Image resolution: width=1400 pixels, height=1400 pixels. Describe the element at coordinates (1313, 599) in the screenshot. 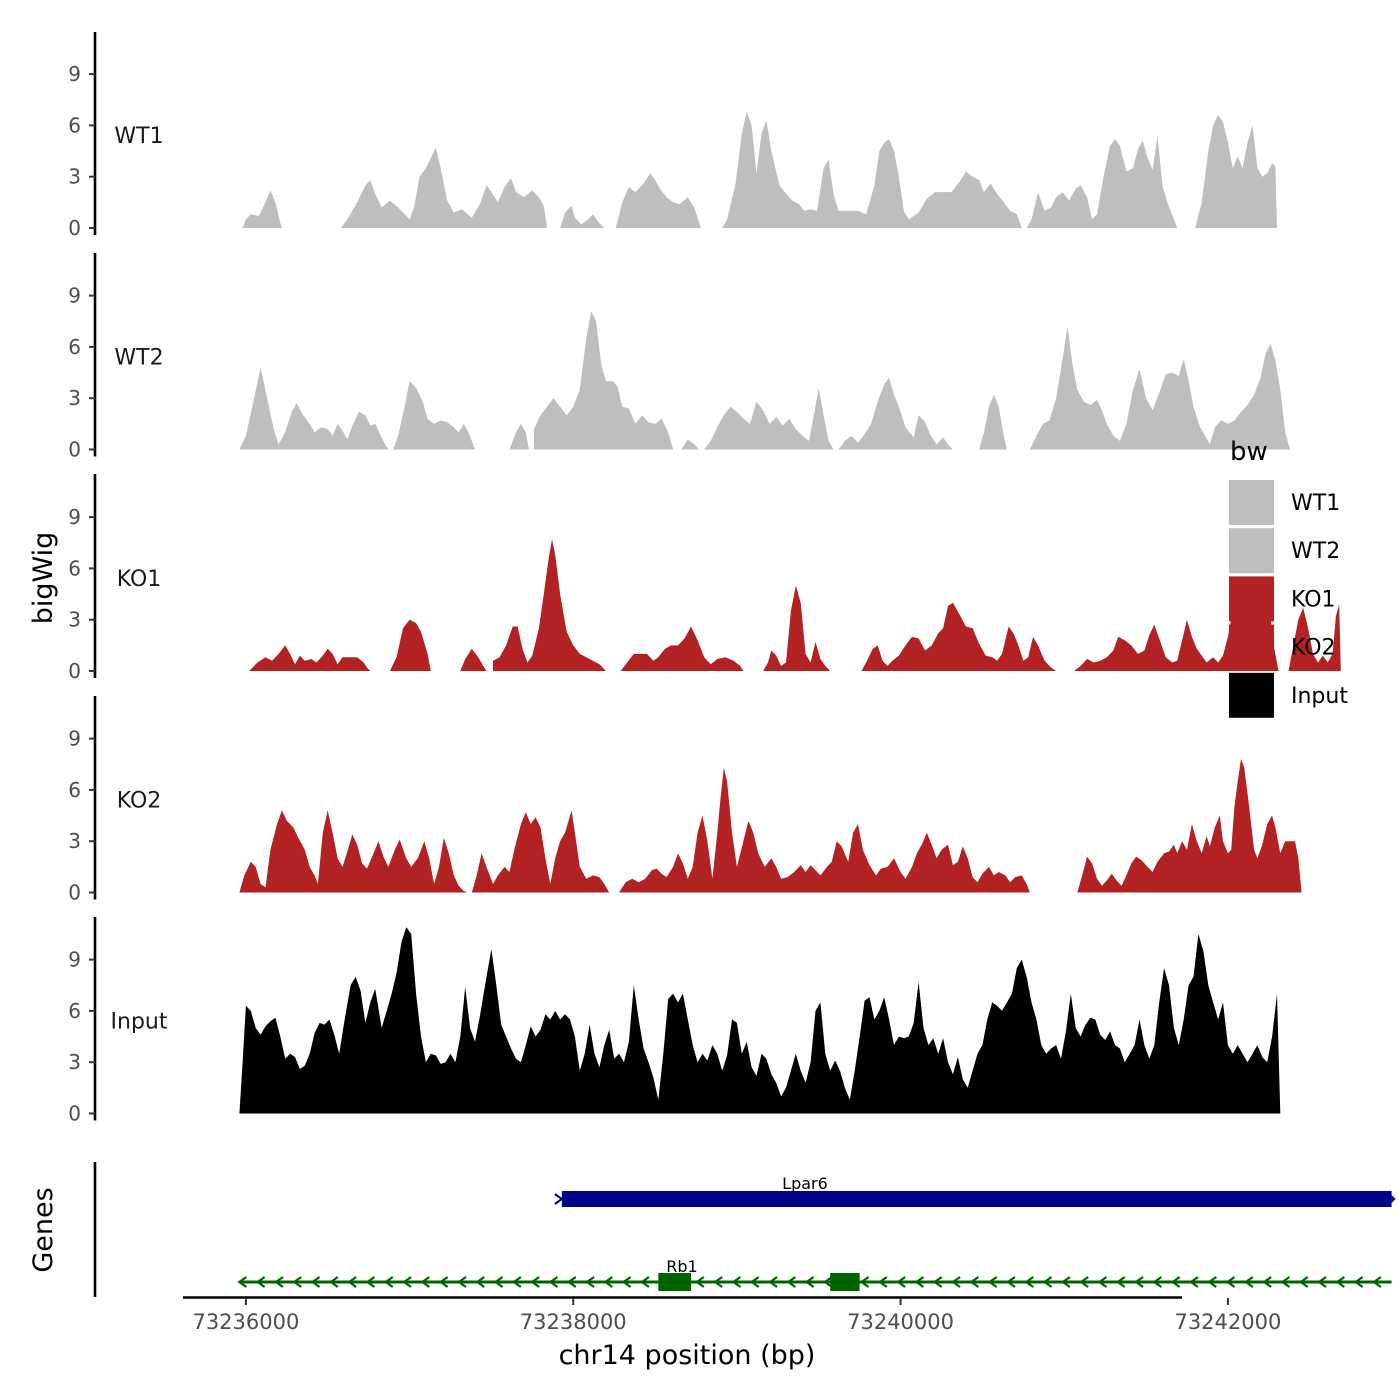

I see `legend-label: KO1` at that location.